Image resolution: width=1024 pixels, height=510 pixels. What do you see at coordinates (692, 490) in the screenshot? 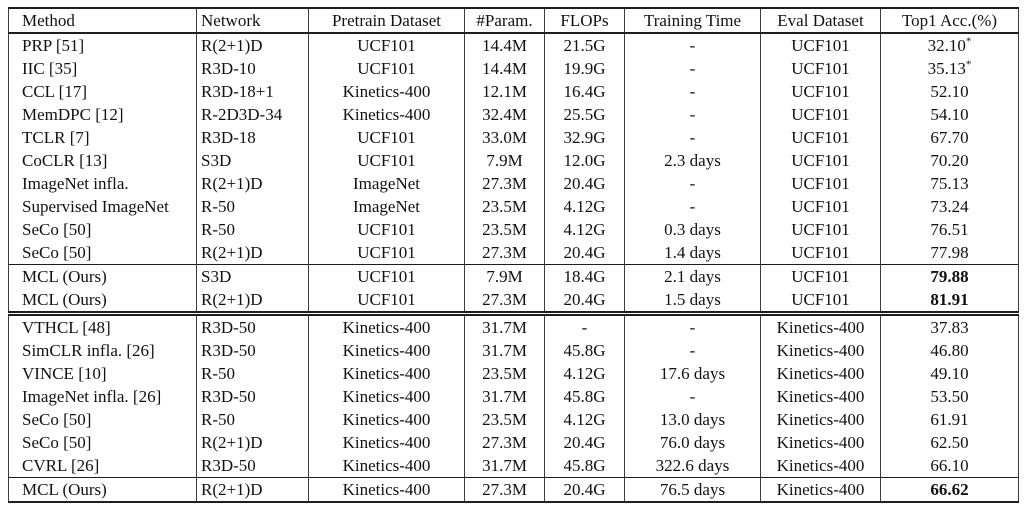
I see `cell-time: 76.5 days` at bounding box center [692, 490].